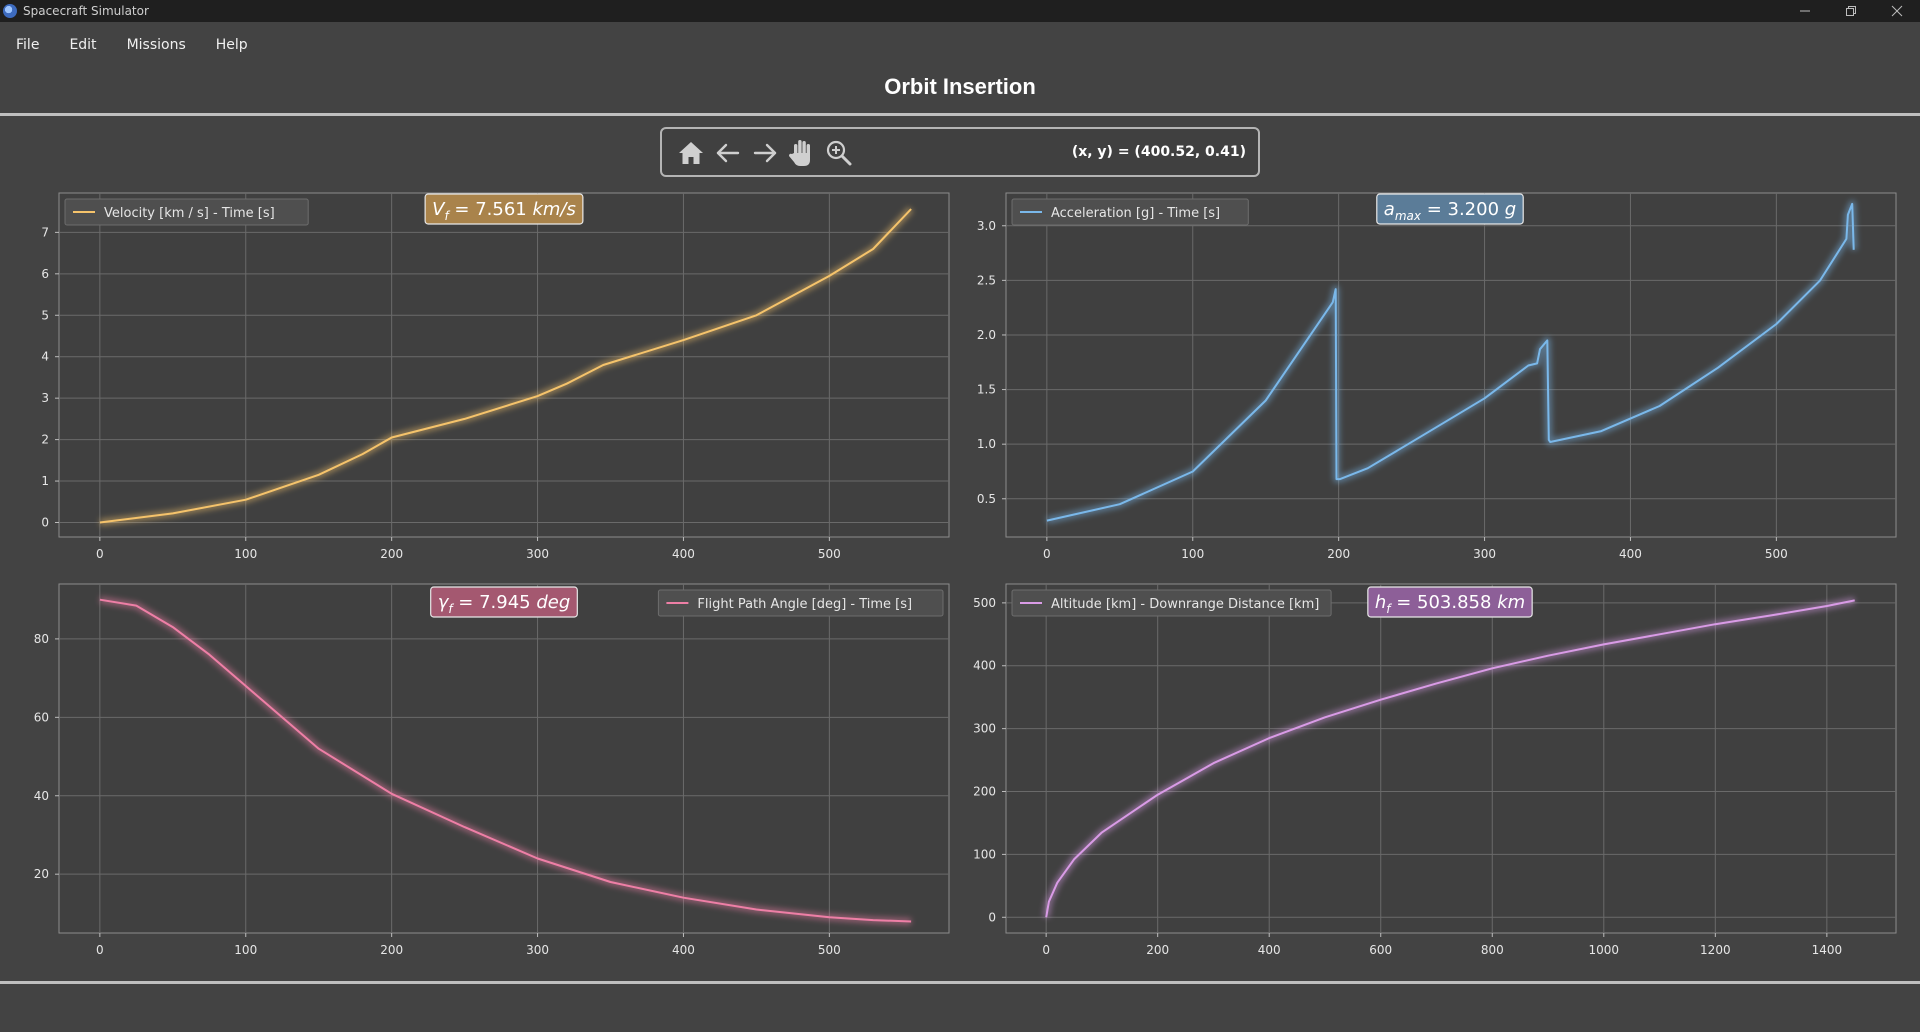 This screenshot has height=1032, width=1920. What do you see at coordinates (504, 211) in the screenshot?
I see `svg-text: Vf = 7.561 km/s` at bounding box center [504, 211].